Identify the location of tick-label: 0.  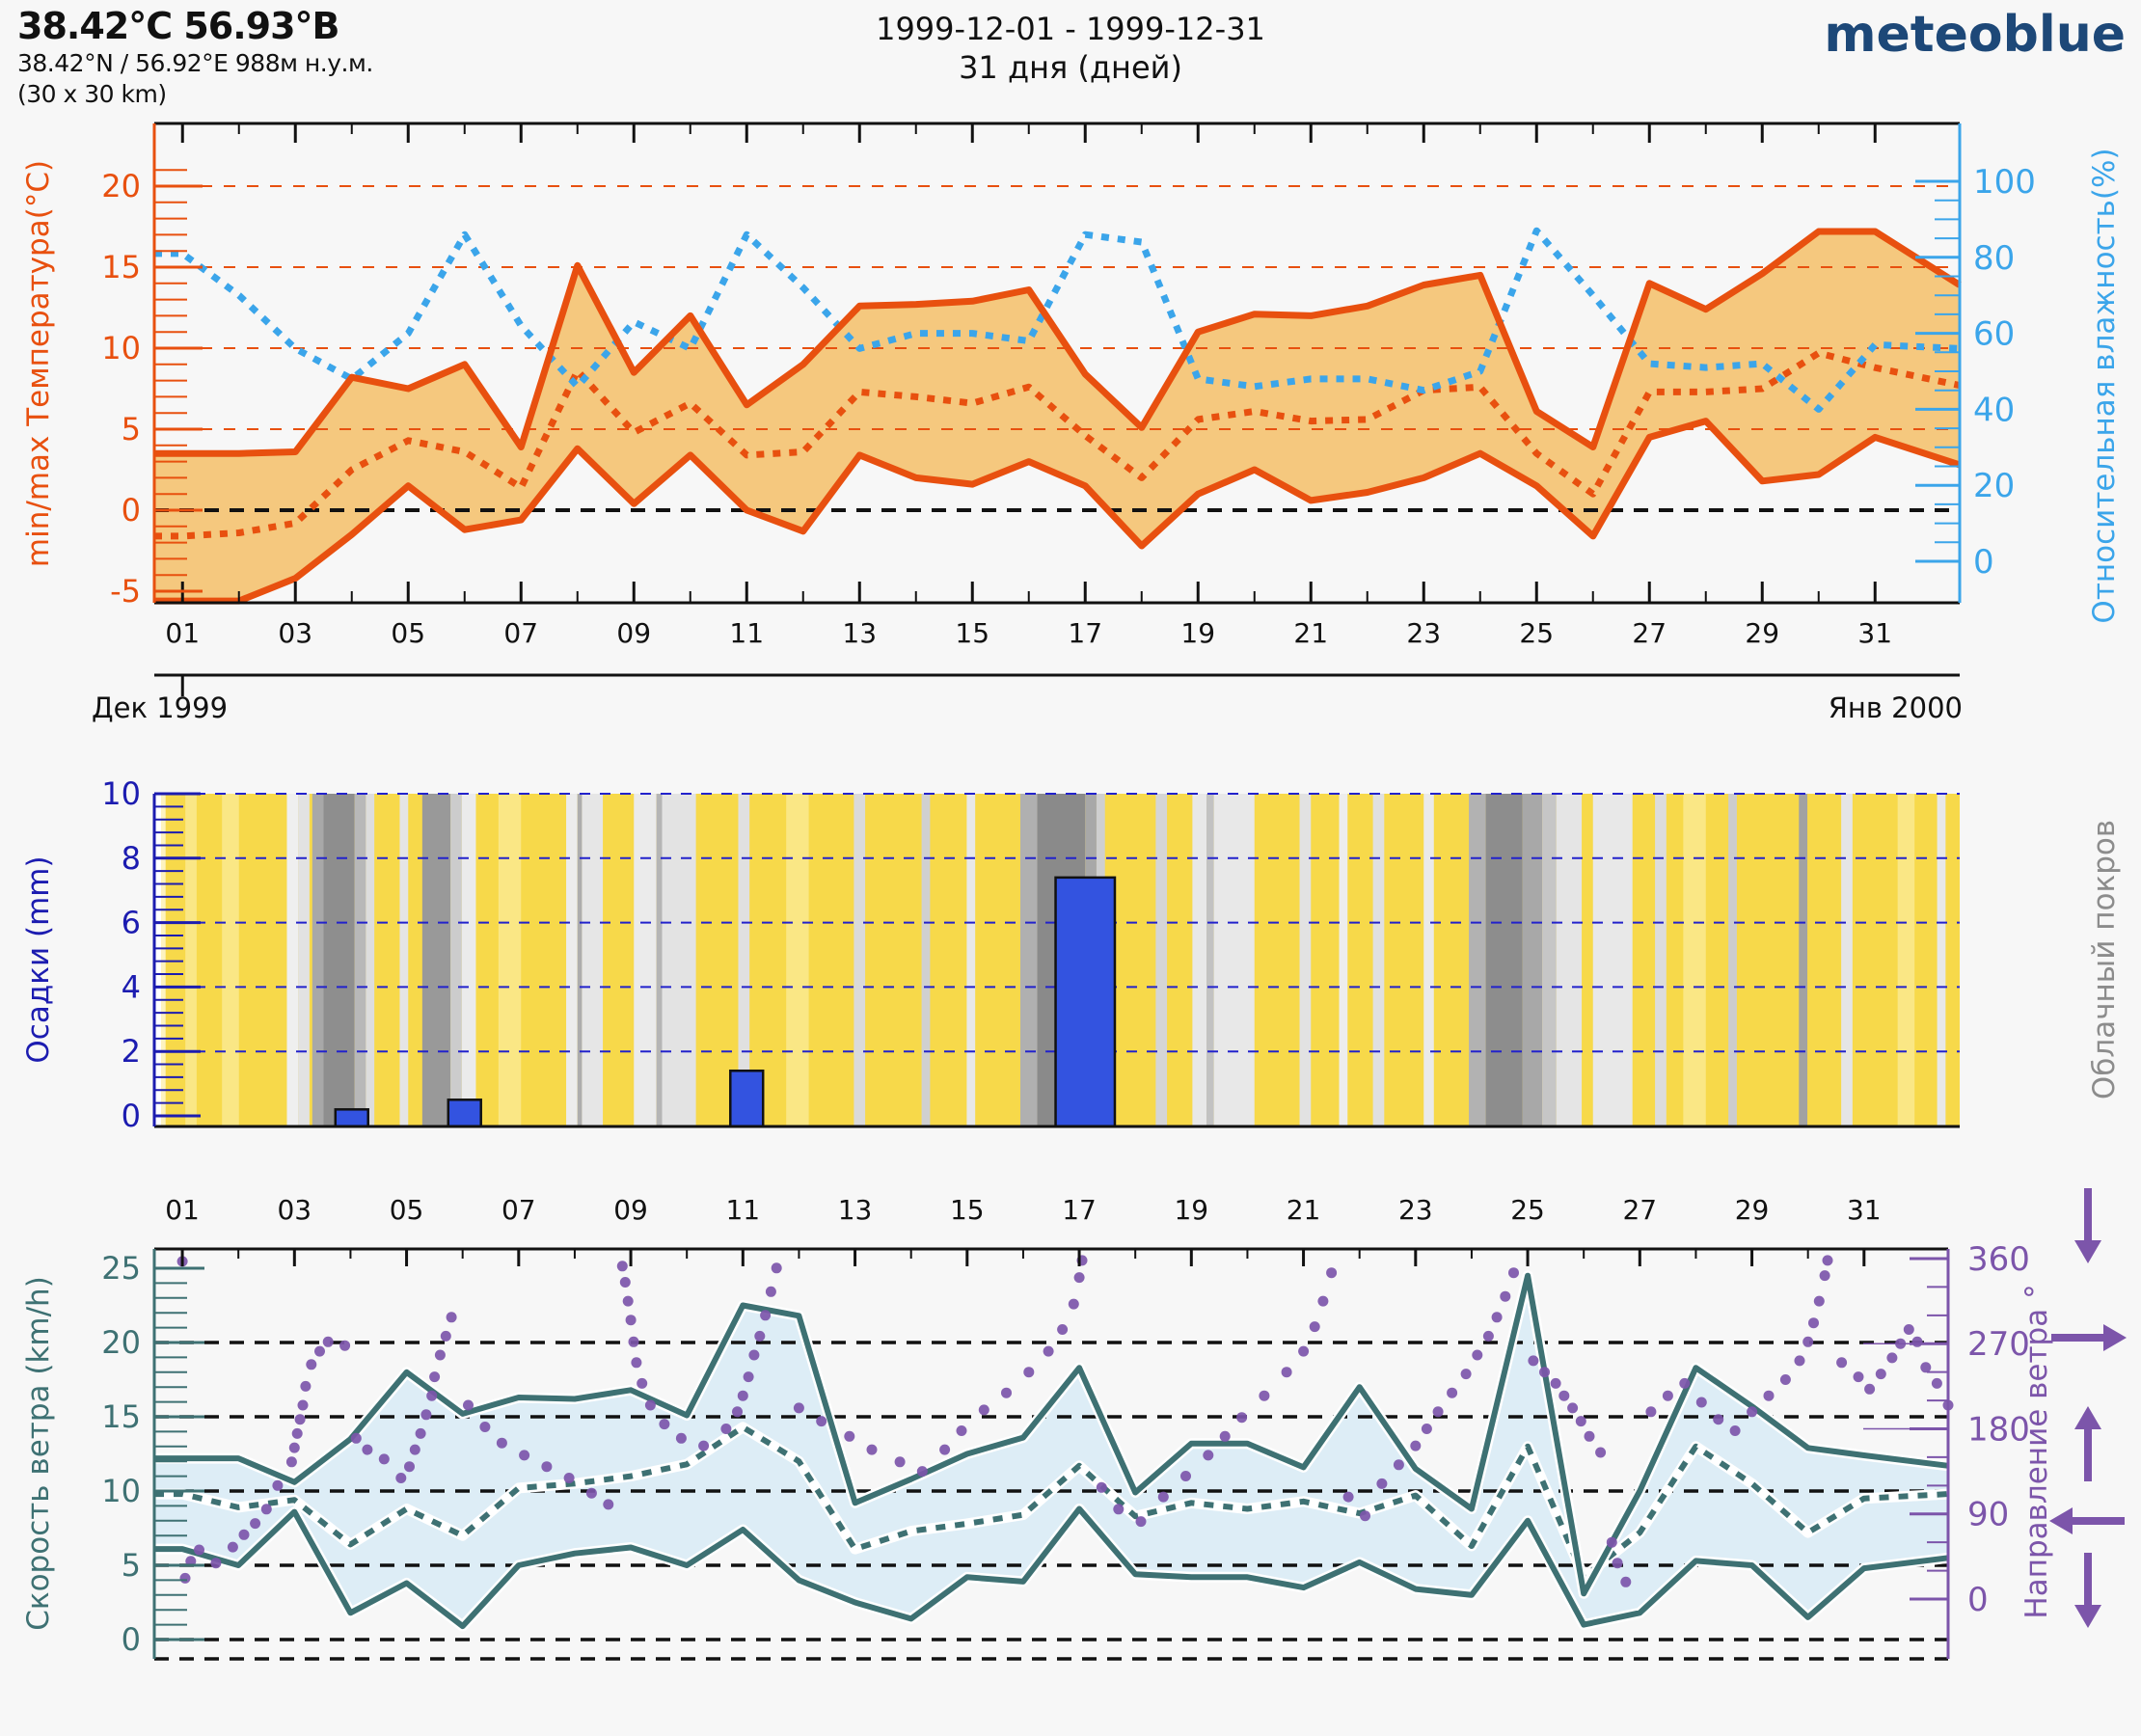
(1984, 562).